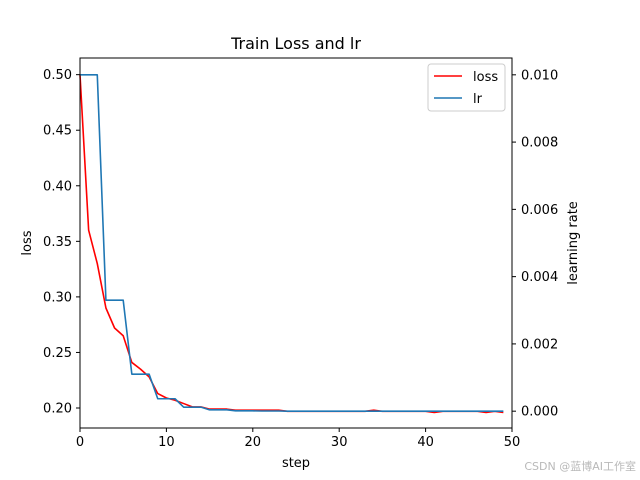  I want to click on y2-tick-label: 0.008, so click(539, 143).